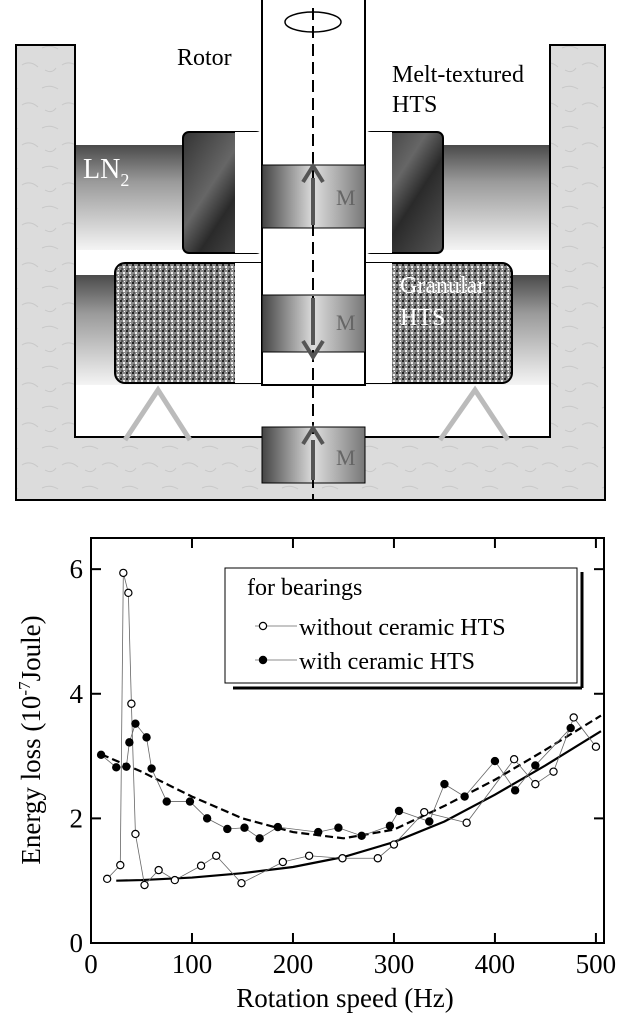  I want to click on legend-box, so click(401, 625).